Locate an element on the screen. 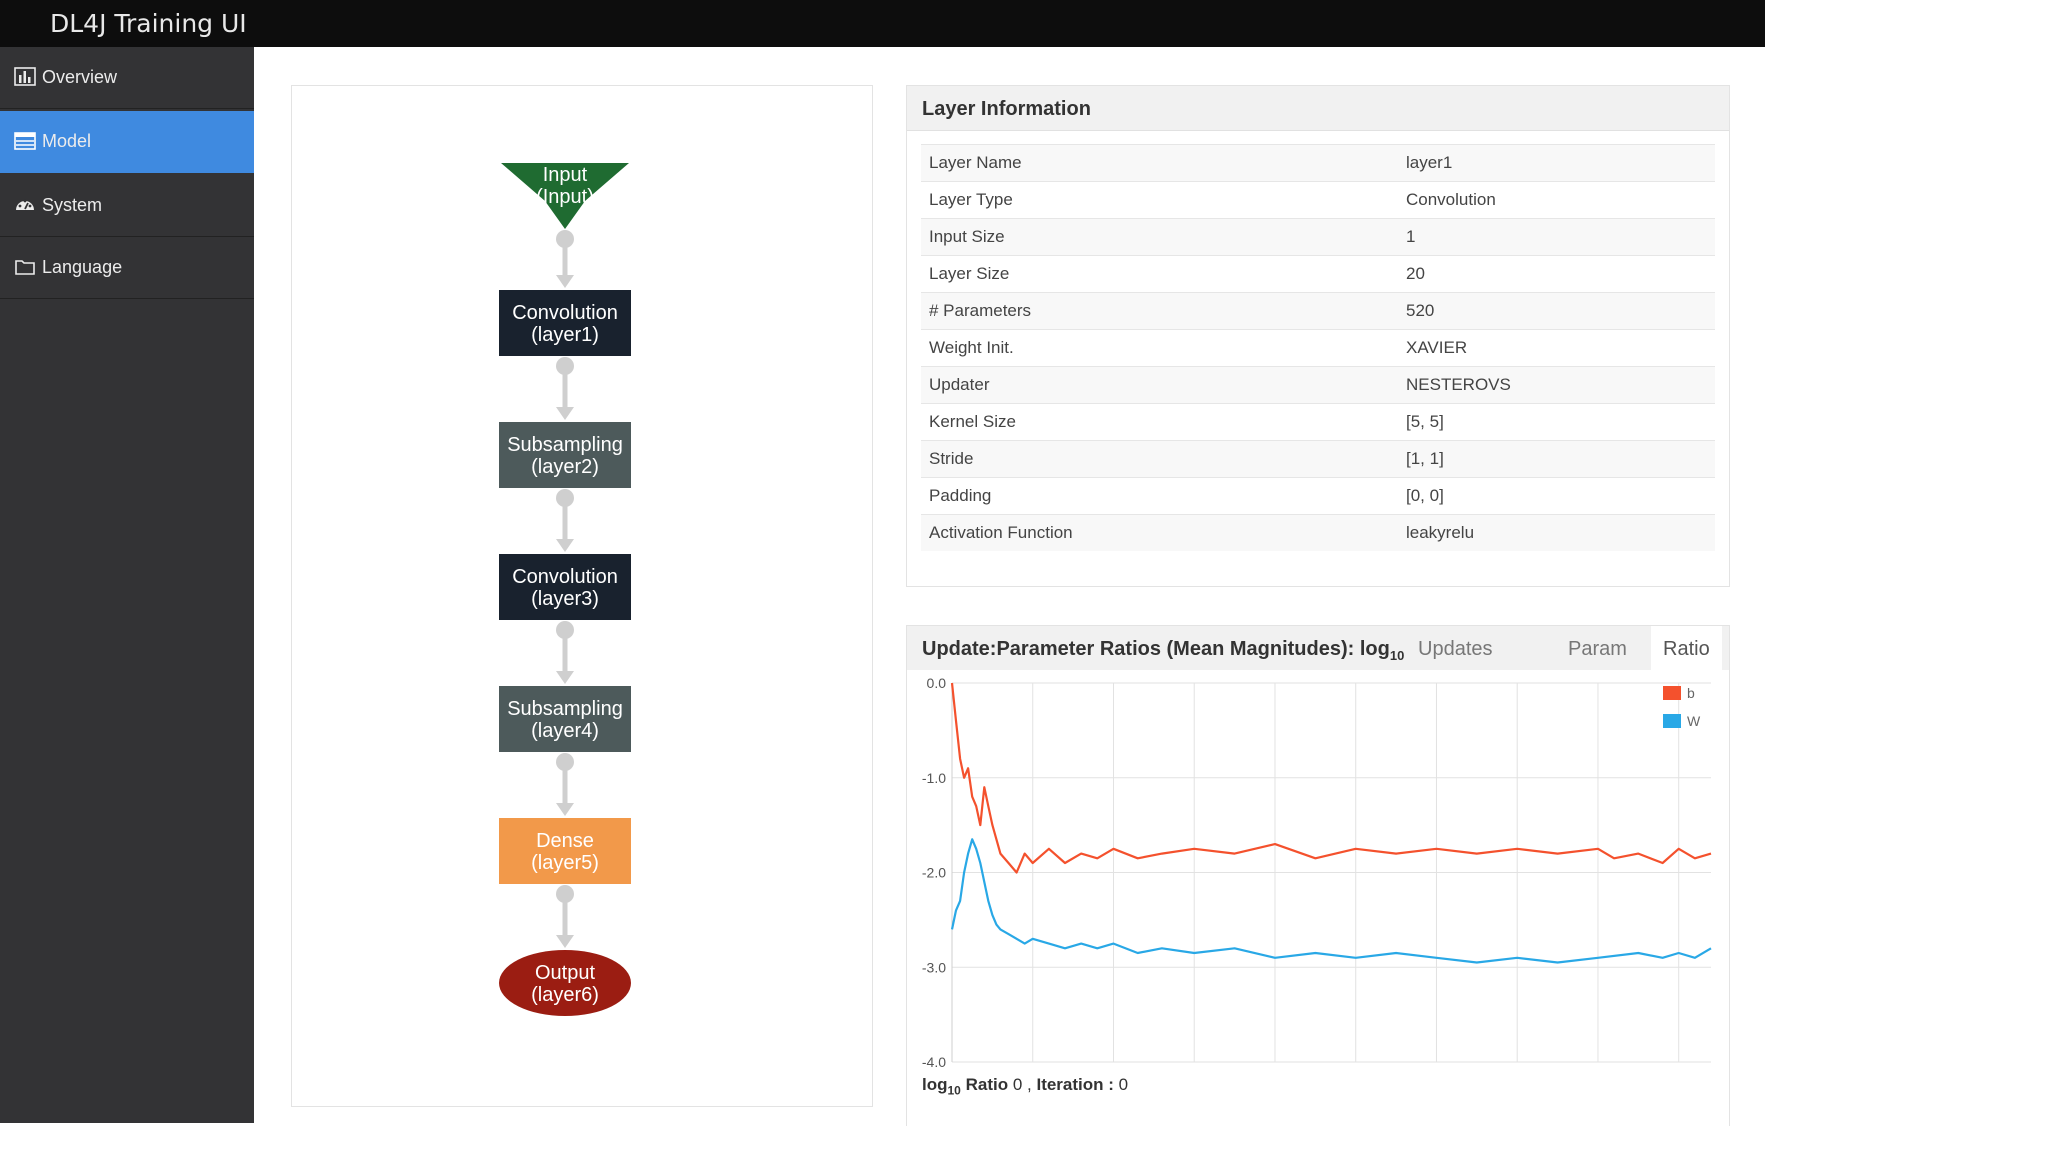 This screenshot has height=1152, width=2048. row-value: [5, 5] is located at coordinates (1556, 422).